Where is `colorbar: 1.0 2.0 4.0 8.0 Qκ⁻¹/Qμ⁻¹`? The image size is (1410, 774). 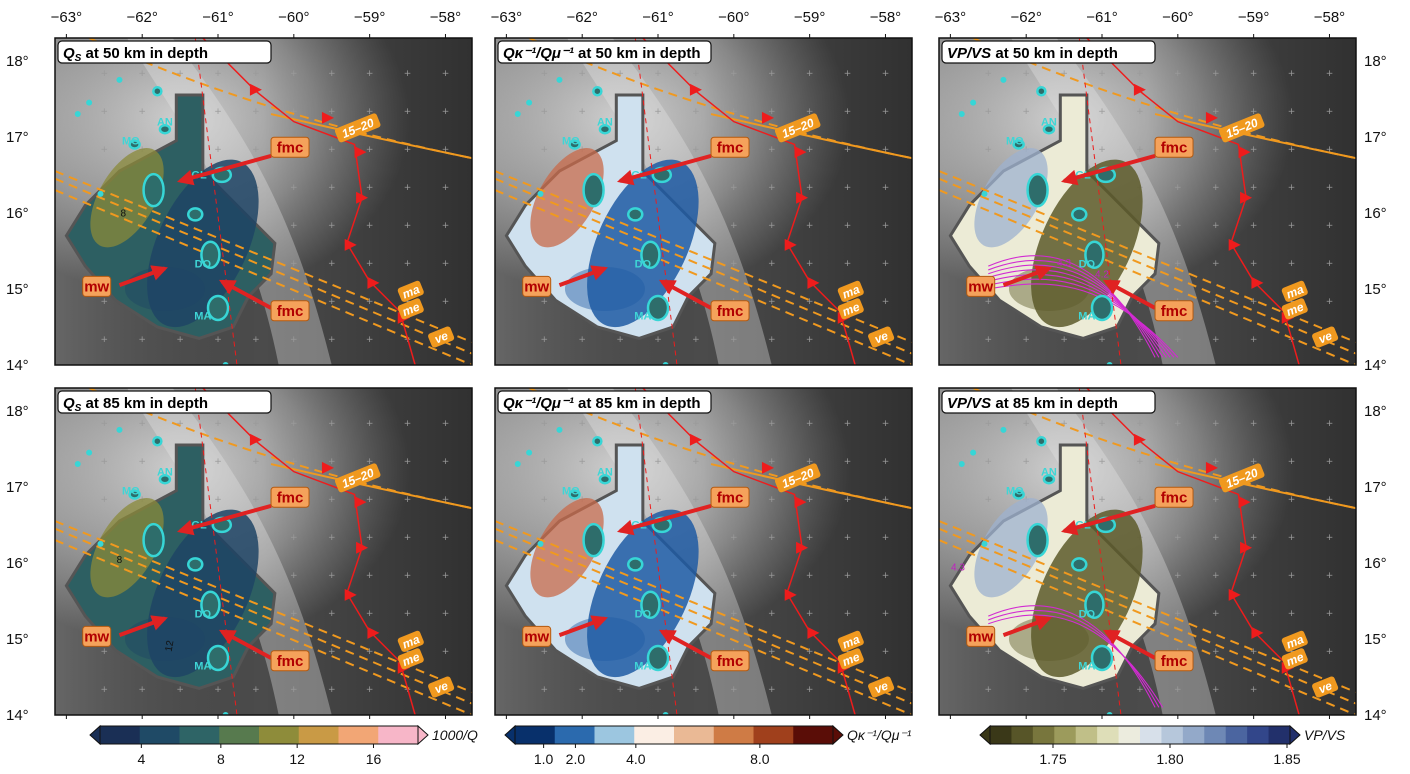
colorbar: 1.0 2.0 4.0 8.0 Qκ⁻¹/Qμ⁻¹ is located at coordinates (708, 745).